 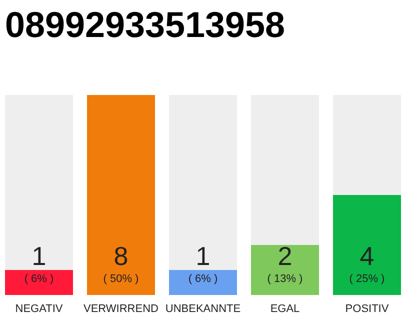 What do you see at coordinates (121, 309) in the screenshot?
I see `x-tick-label: VERWIRREND` at bounding box center [121, 309].